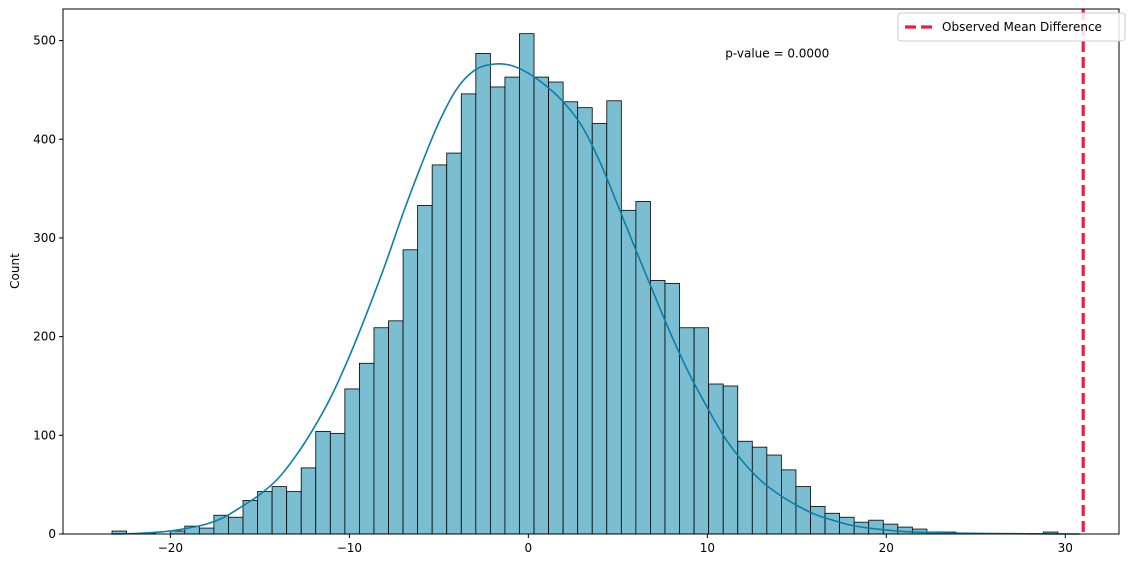  I want to click on x-axis-ticks: −20 −10 0 10 20 30, so click(615, 544).